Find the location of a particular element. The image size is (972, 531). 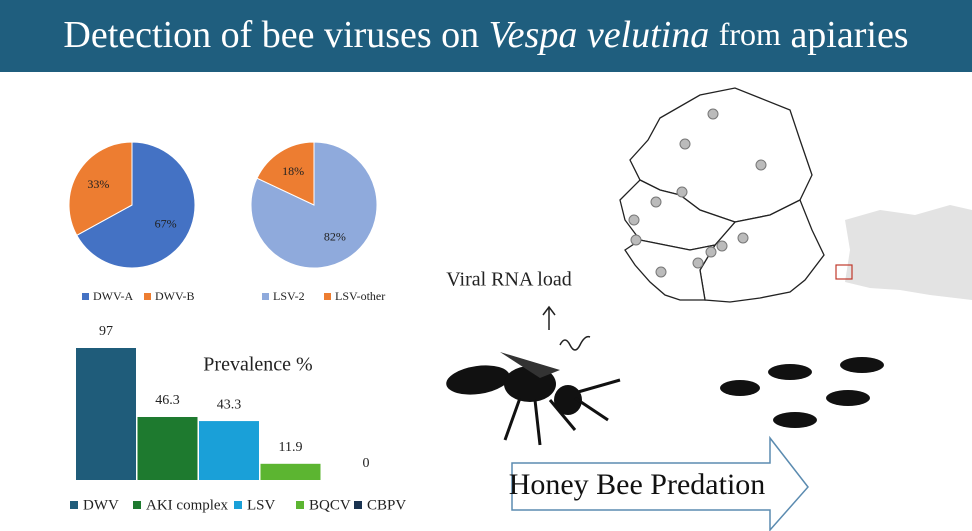

legend-label: AKI complex is located at coordinates (187, 505).